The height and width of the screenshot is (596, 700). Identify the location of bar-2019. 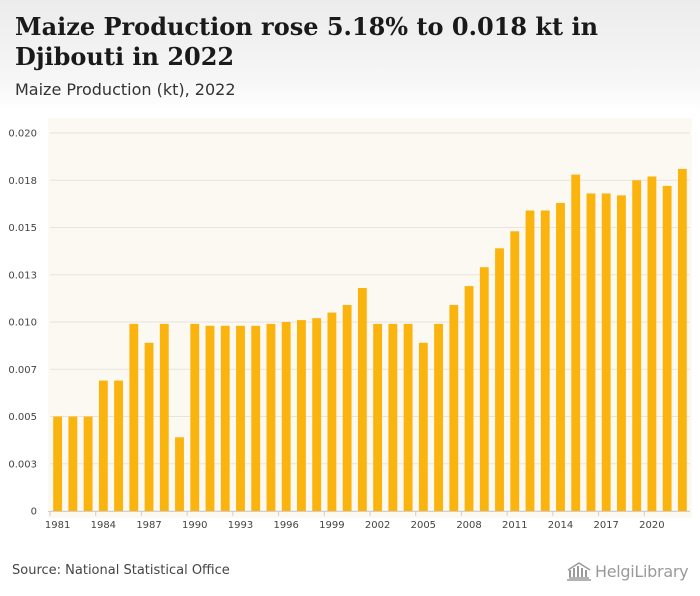
(637, 345).